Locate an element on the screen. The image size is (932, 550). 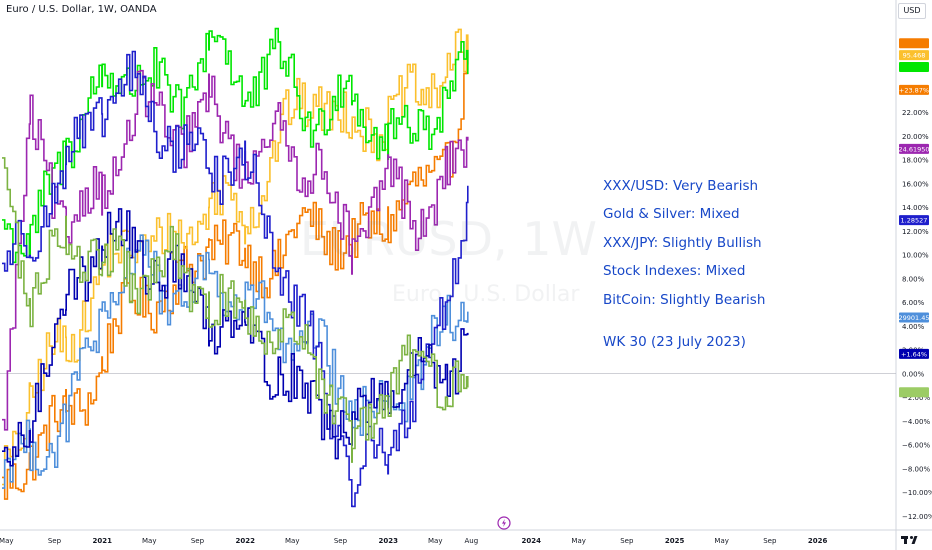
annotation-xxx-jpy: XXX/JPY: Slightly Bullish is located at coordinates (682, 243).